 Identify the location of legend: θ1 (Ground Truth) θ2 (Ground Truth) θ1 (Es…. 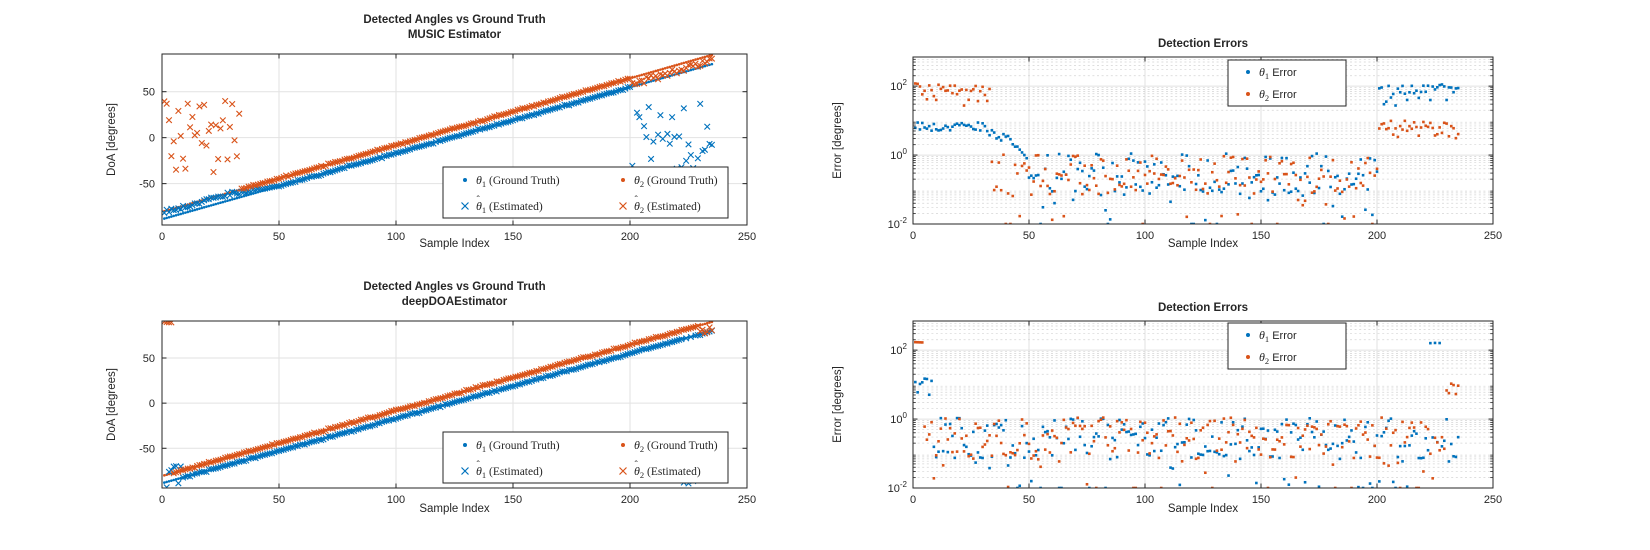
(585, 192).